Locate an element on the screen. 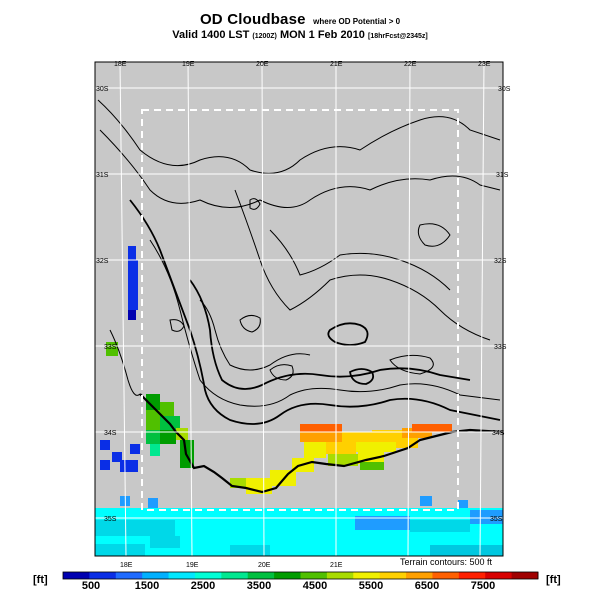  terrain-contour-note: Terrain contours: 500 ft is located at coordinates (446, 562).